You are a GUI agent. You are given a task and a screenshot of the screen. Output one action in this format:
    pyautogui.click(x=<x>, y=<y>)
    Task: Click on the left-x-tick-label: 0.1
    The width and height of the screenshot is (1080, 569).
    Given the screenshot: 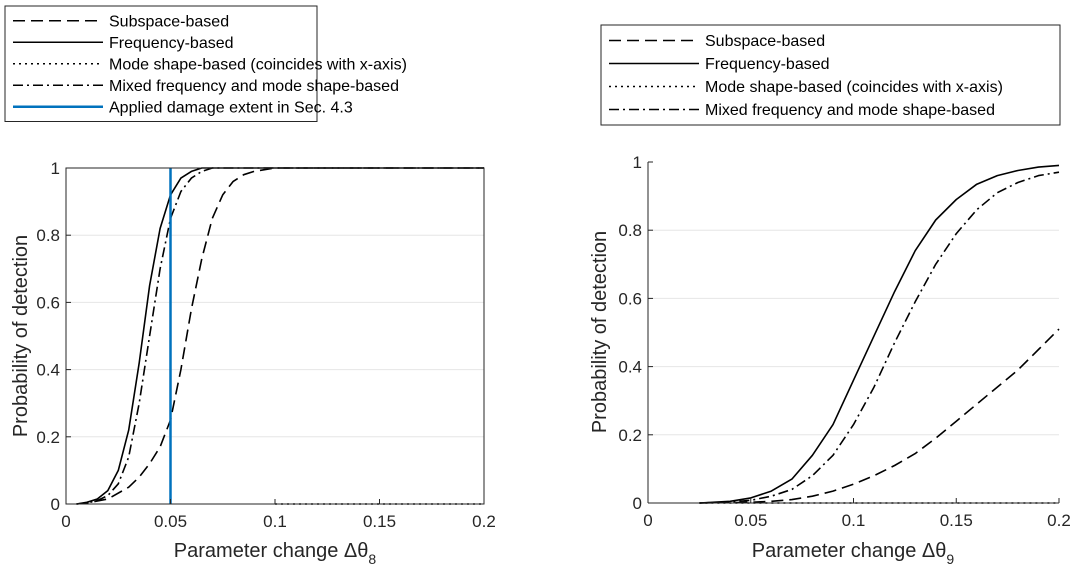 What is the action you would take?
    pyautogui.click(x=275, y=521)
    